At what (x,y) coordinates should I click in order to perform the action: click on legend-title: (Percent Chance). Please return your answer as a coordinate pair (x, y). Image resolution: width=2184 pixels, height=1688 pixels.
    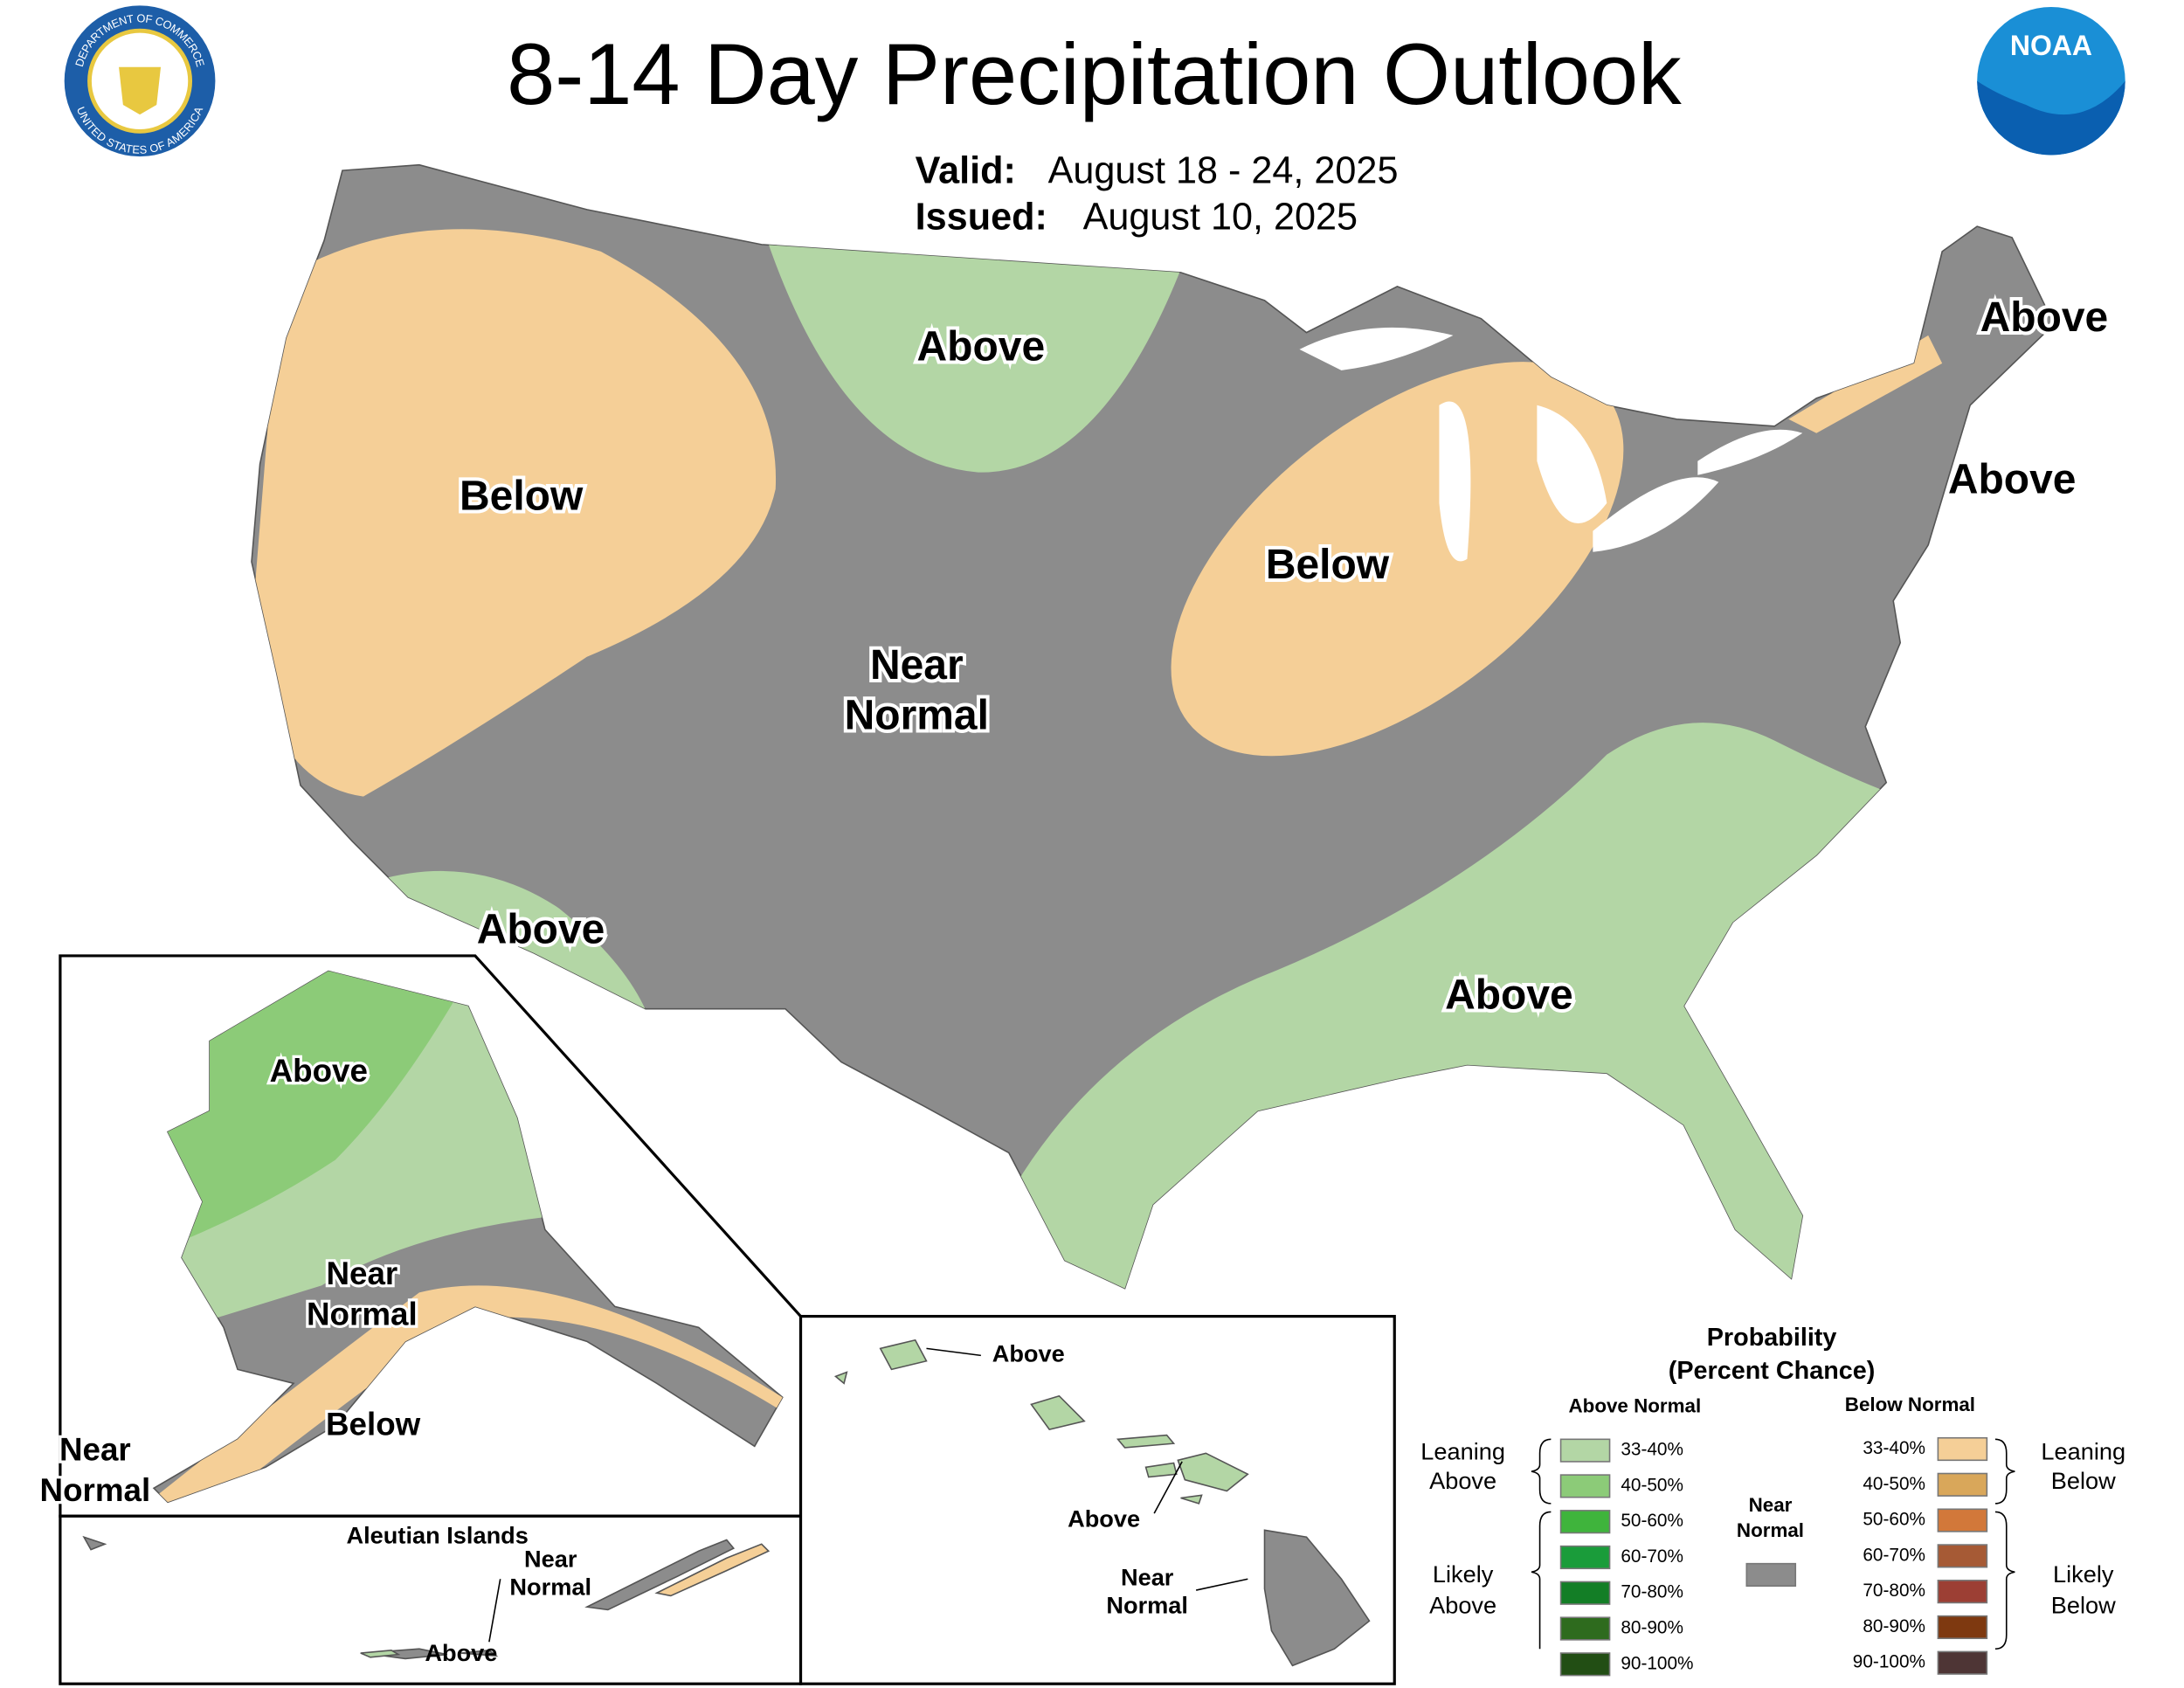
    Looking at the image, I should click on (1772, 1371).